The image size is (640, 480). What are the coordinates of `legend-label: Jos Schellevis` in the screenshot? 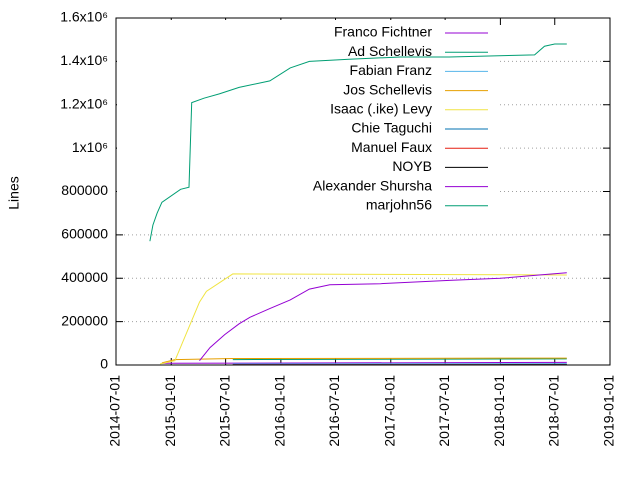 It's located at (387, 89).